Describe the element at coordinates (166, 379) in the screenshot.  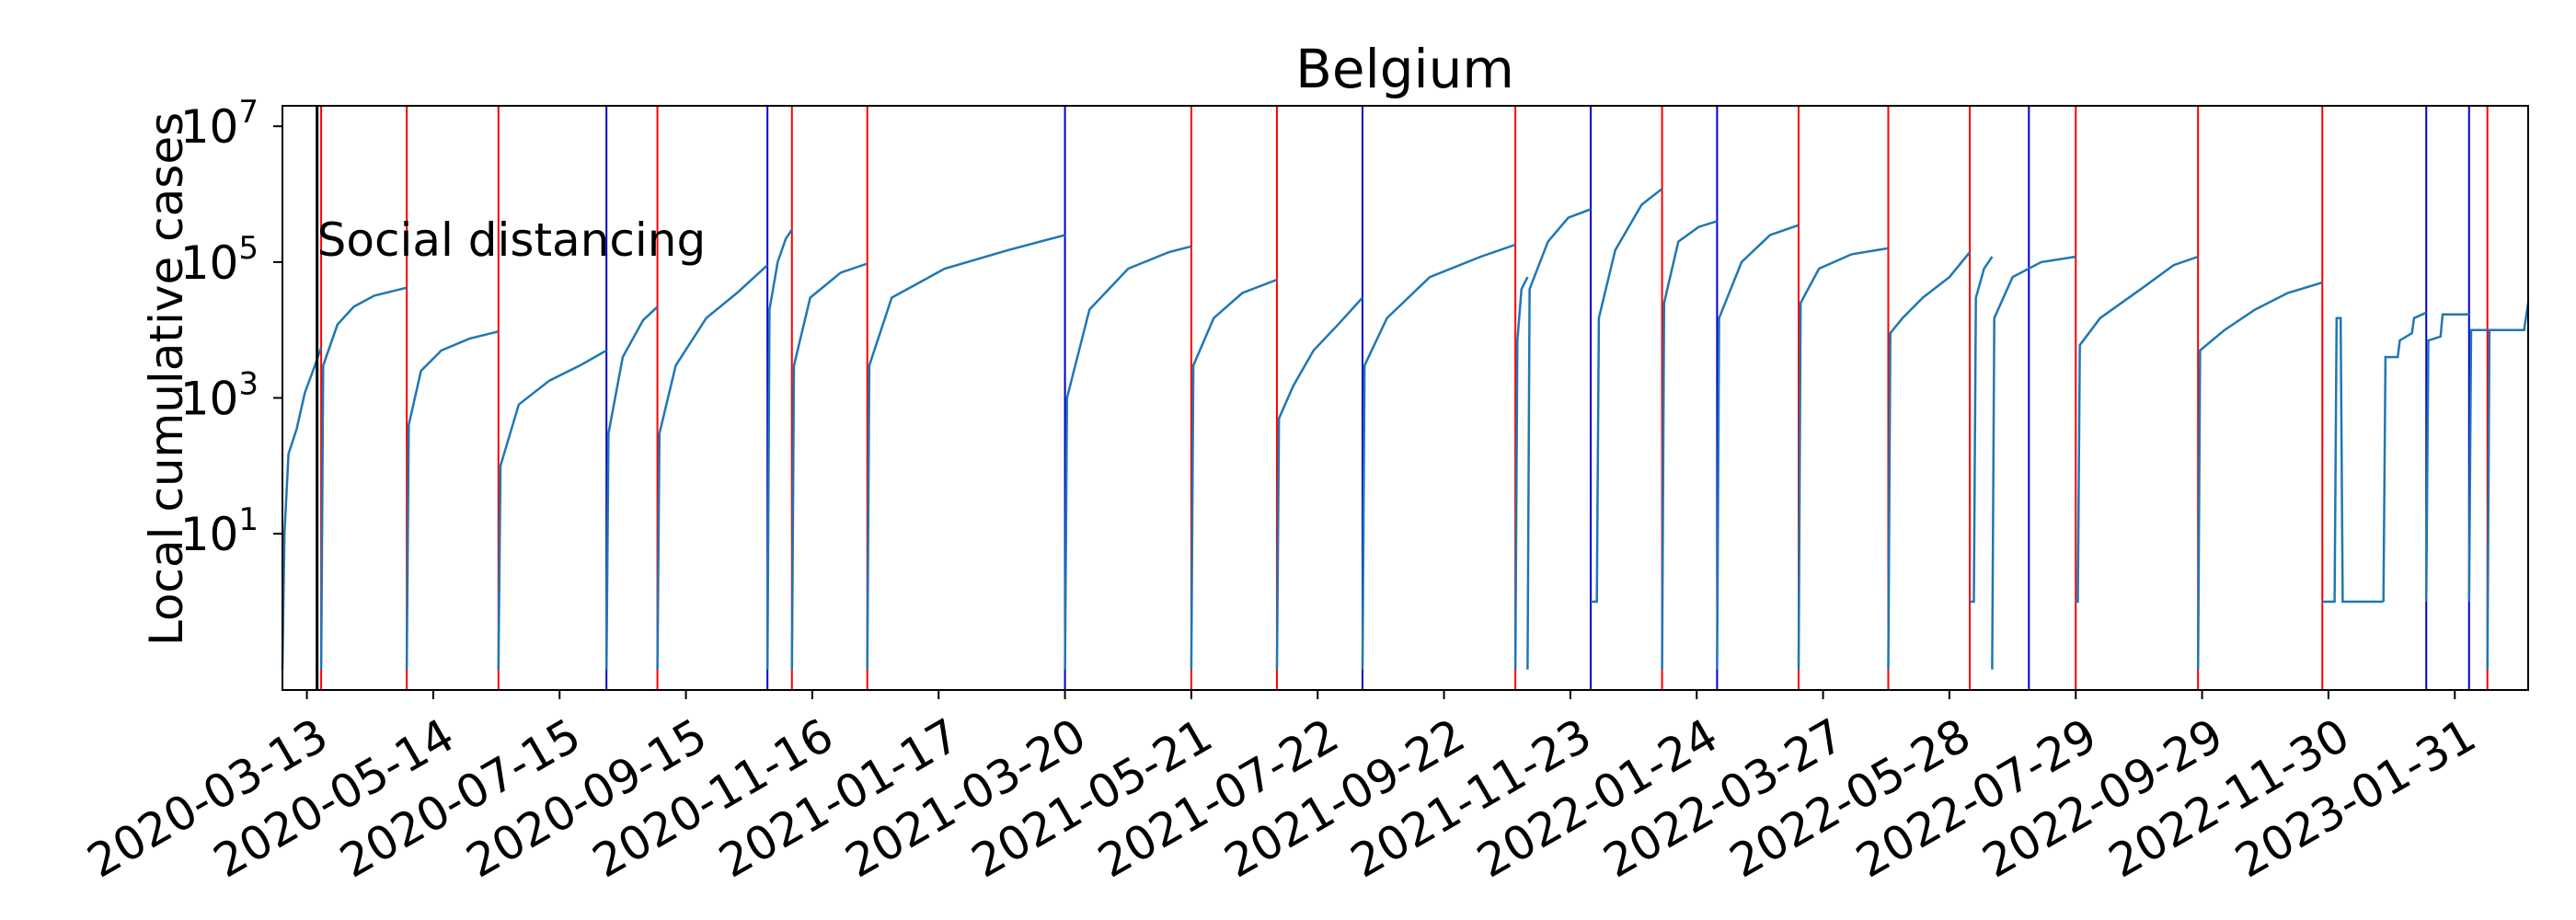
I see `y-axis-label: Local cumulative cases` at that location.